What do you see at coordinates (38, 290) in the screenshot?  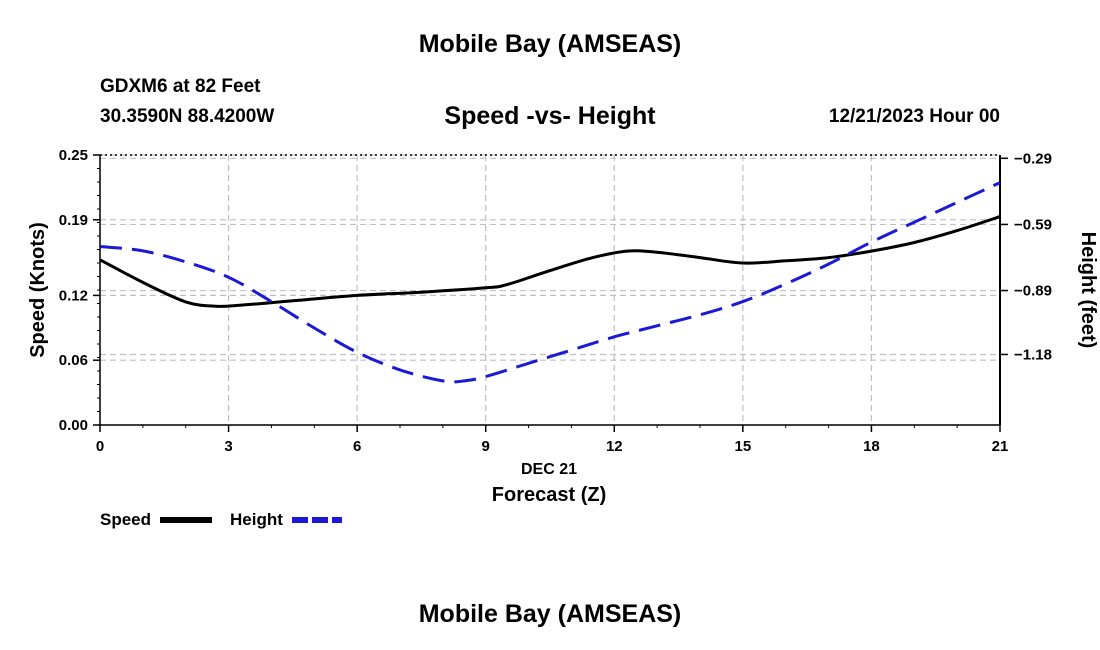 I see `y-axis-label: Speed (Knots)` at bounding box center [38, 290].